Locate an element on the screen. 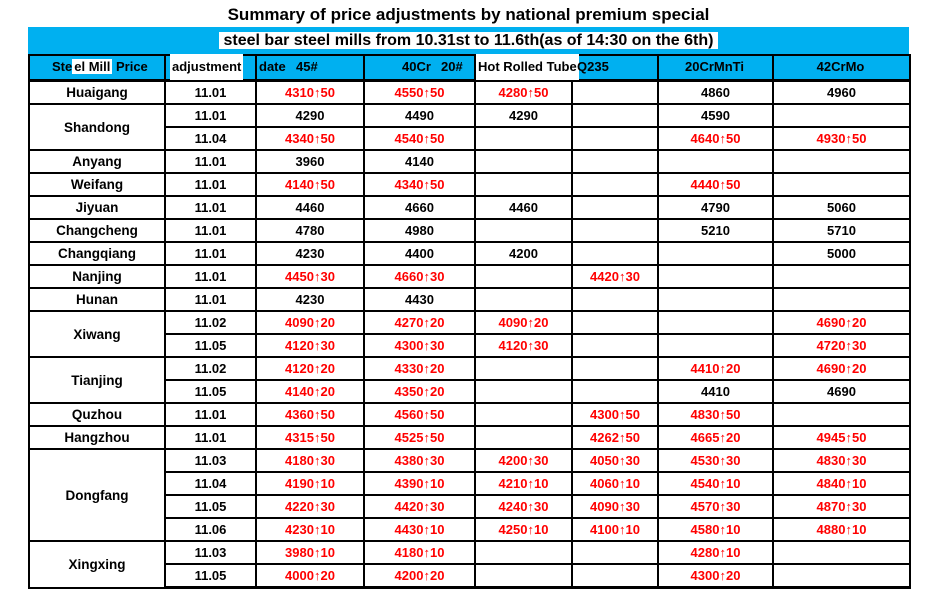  price-cell: 4530↑30 is located at coordinates (715, 460).